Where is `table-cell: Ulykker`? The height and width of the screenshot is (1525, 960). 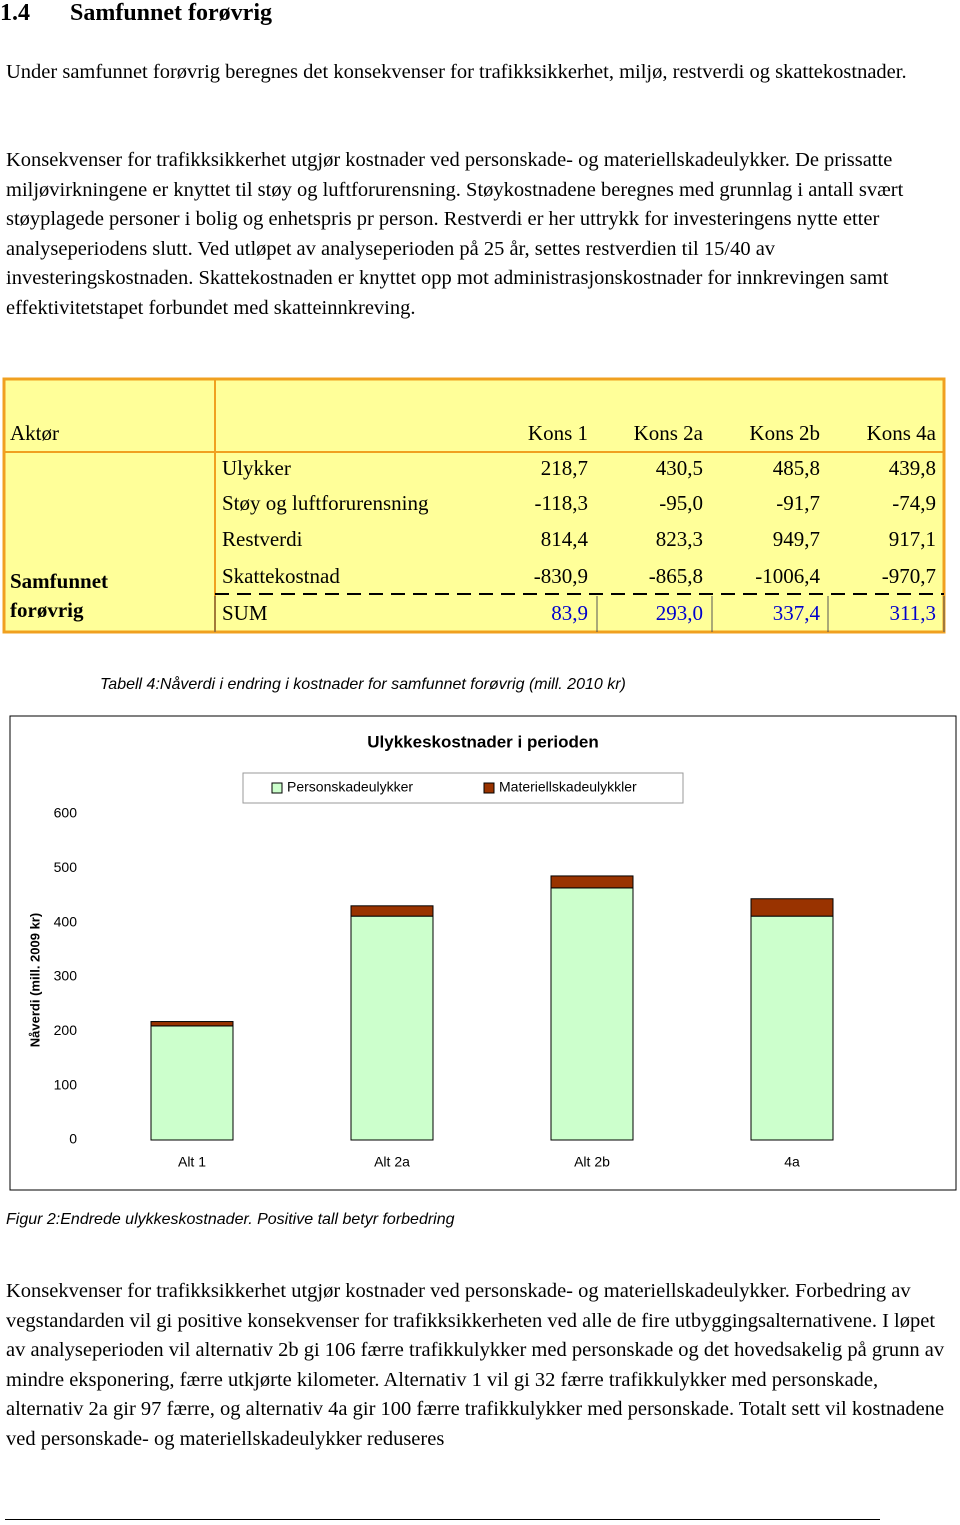
table-cell: Ulykker is located at coordinates (256, 468).